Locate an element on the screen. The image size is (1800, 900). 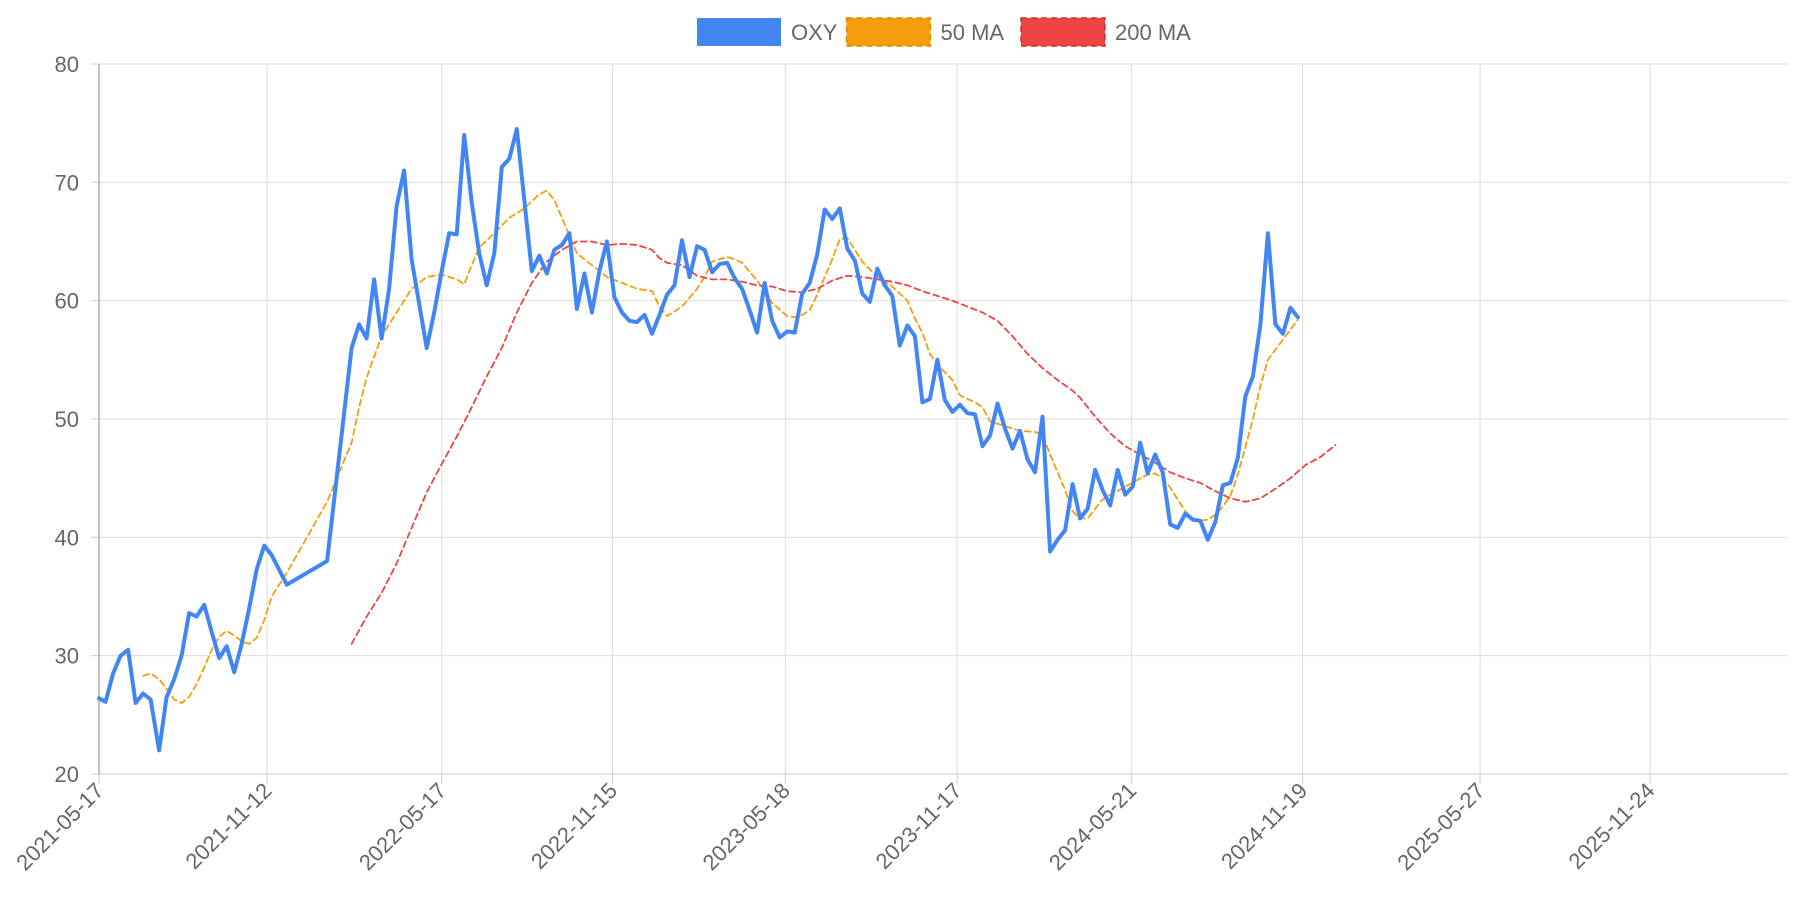
x-tick-label: 2022-11-15 is located at coordinates (574, 826).